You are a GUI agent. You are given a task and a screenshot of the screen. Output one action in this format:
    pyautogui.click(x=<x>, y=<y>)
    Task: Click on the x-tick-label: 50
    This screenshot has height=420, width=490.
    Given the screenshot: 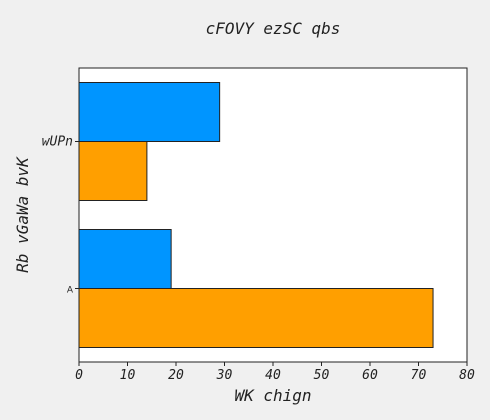 What is the action you would take?
    pyautogui.click(x=322, y=375)
    